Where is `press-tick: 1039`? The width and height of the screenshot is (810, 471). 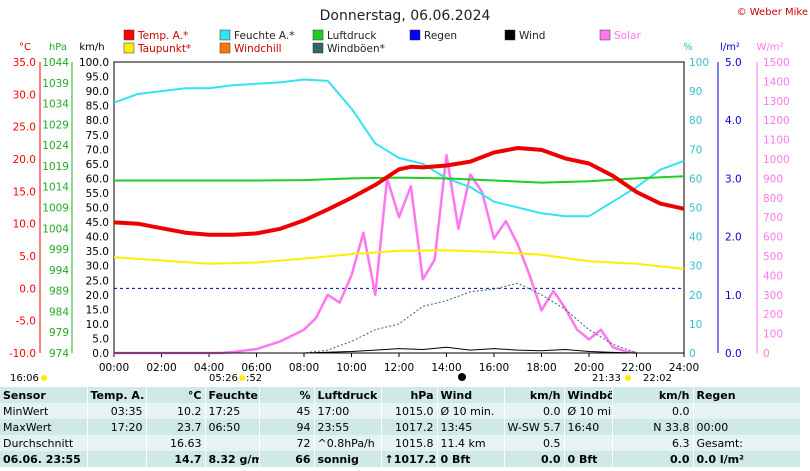
press-tick: 1039 is located at coordinates (55, 84).